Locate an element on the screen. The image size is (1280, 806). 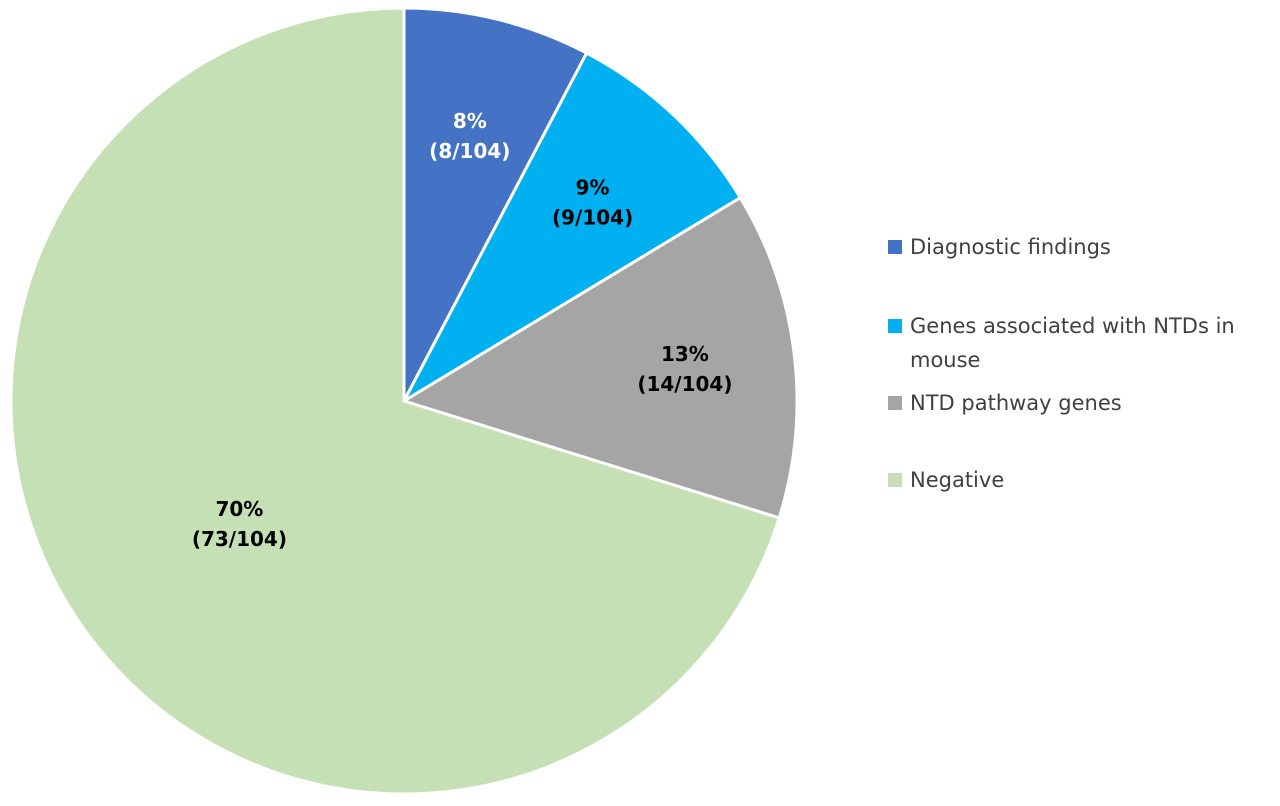
data-label-fraction: (9/104) is located at coordinates (592, 218).